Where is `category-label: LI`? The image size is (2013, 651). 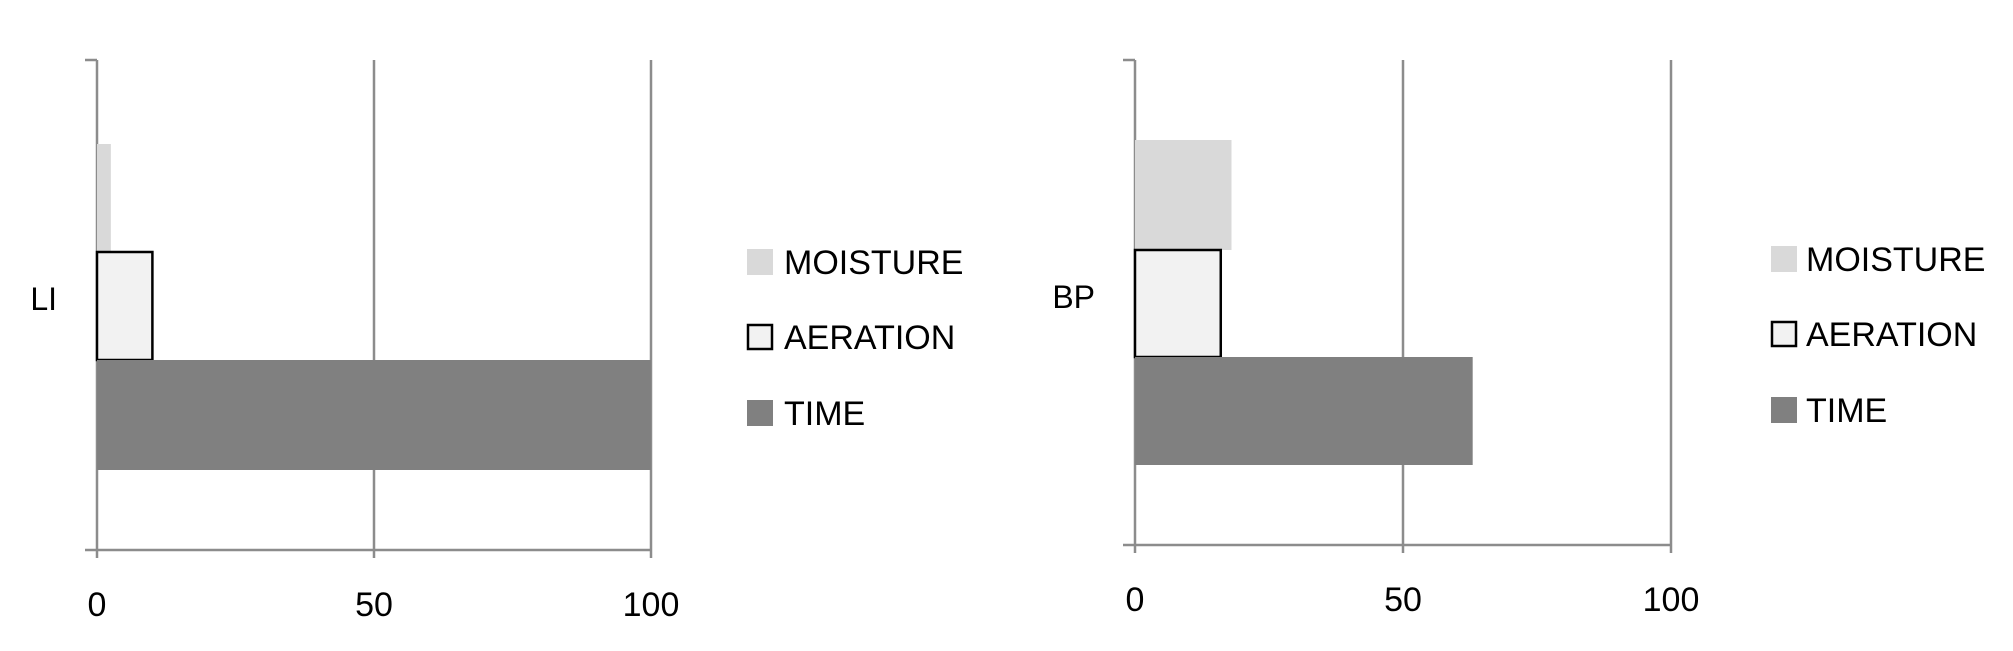
category-label: LI is located at coordinates (43, 299).